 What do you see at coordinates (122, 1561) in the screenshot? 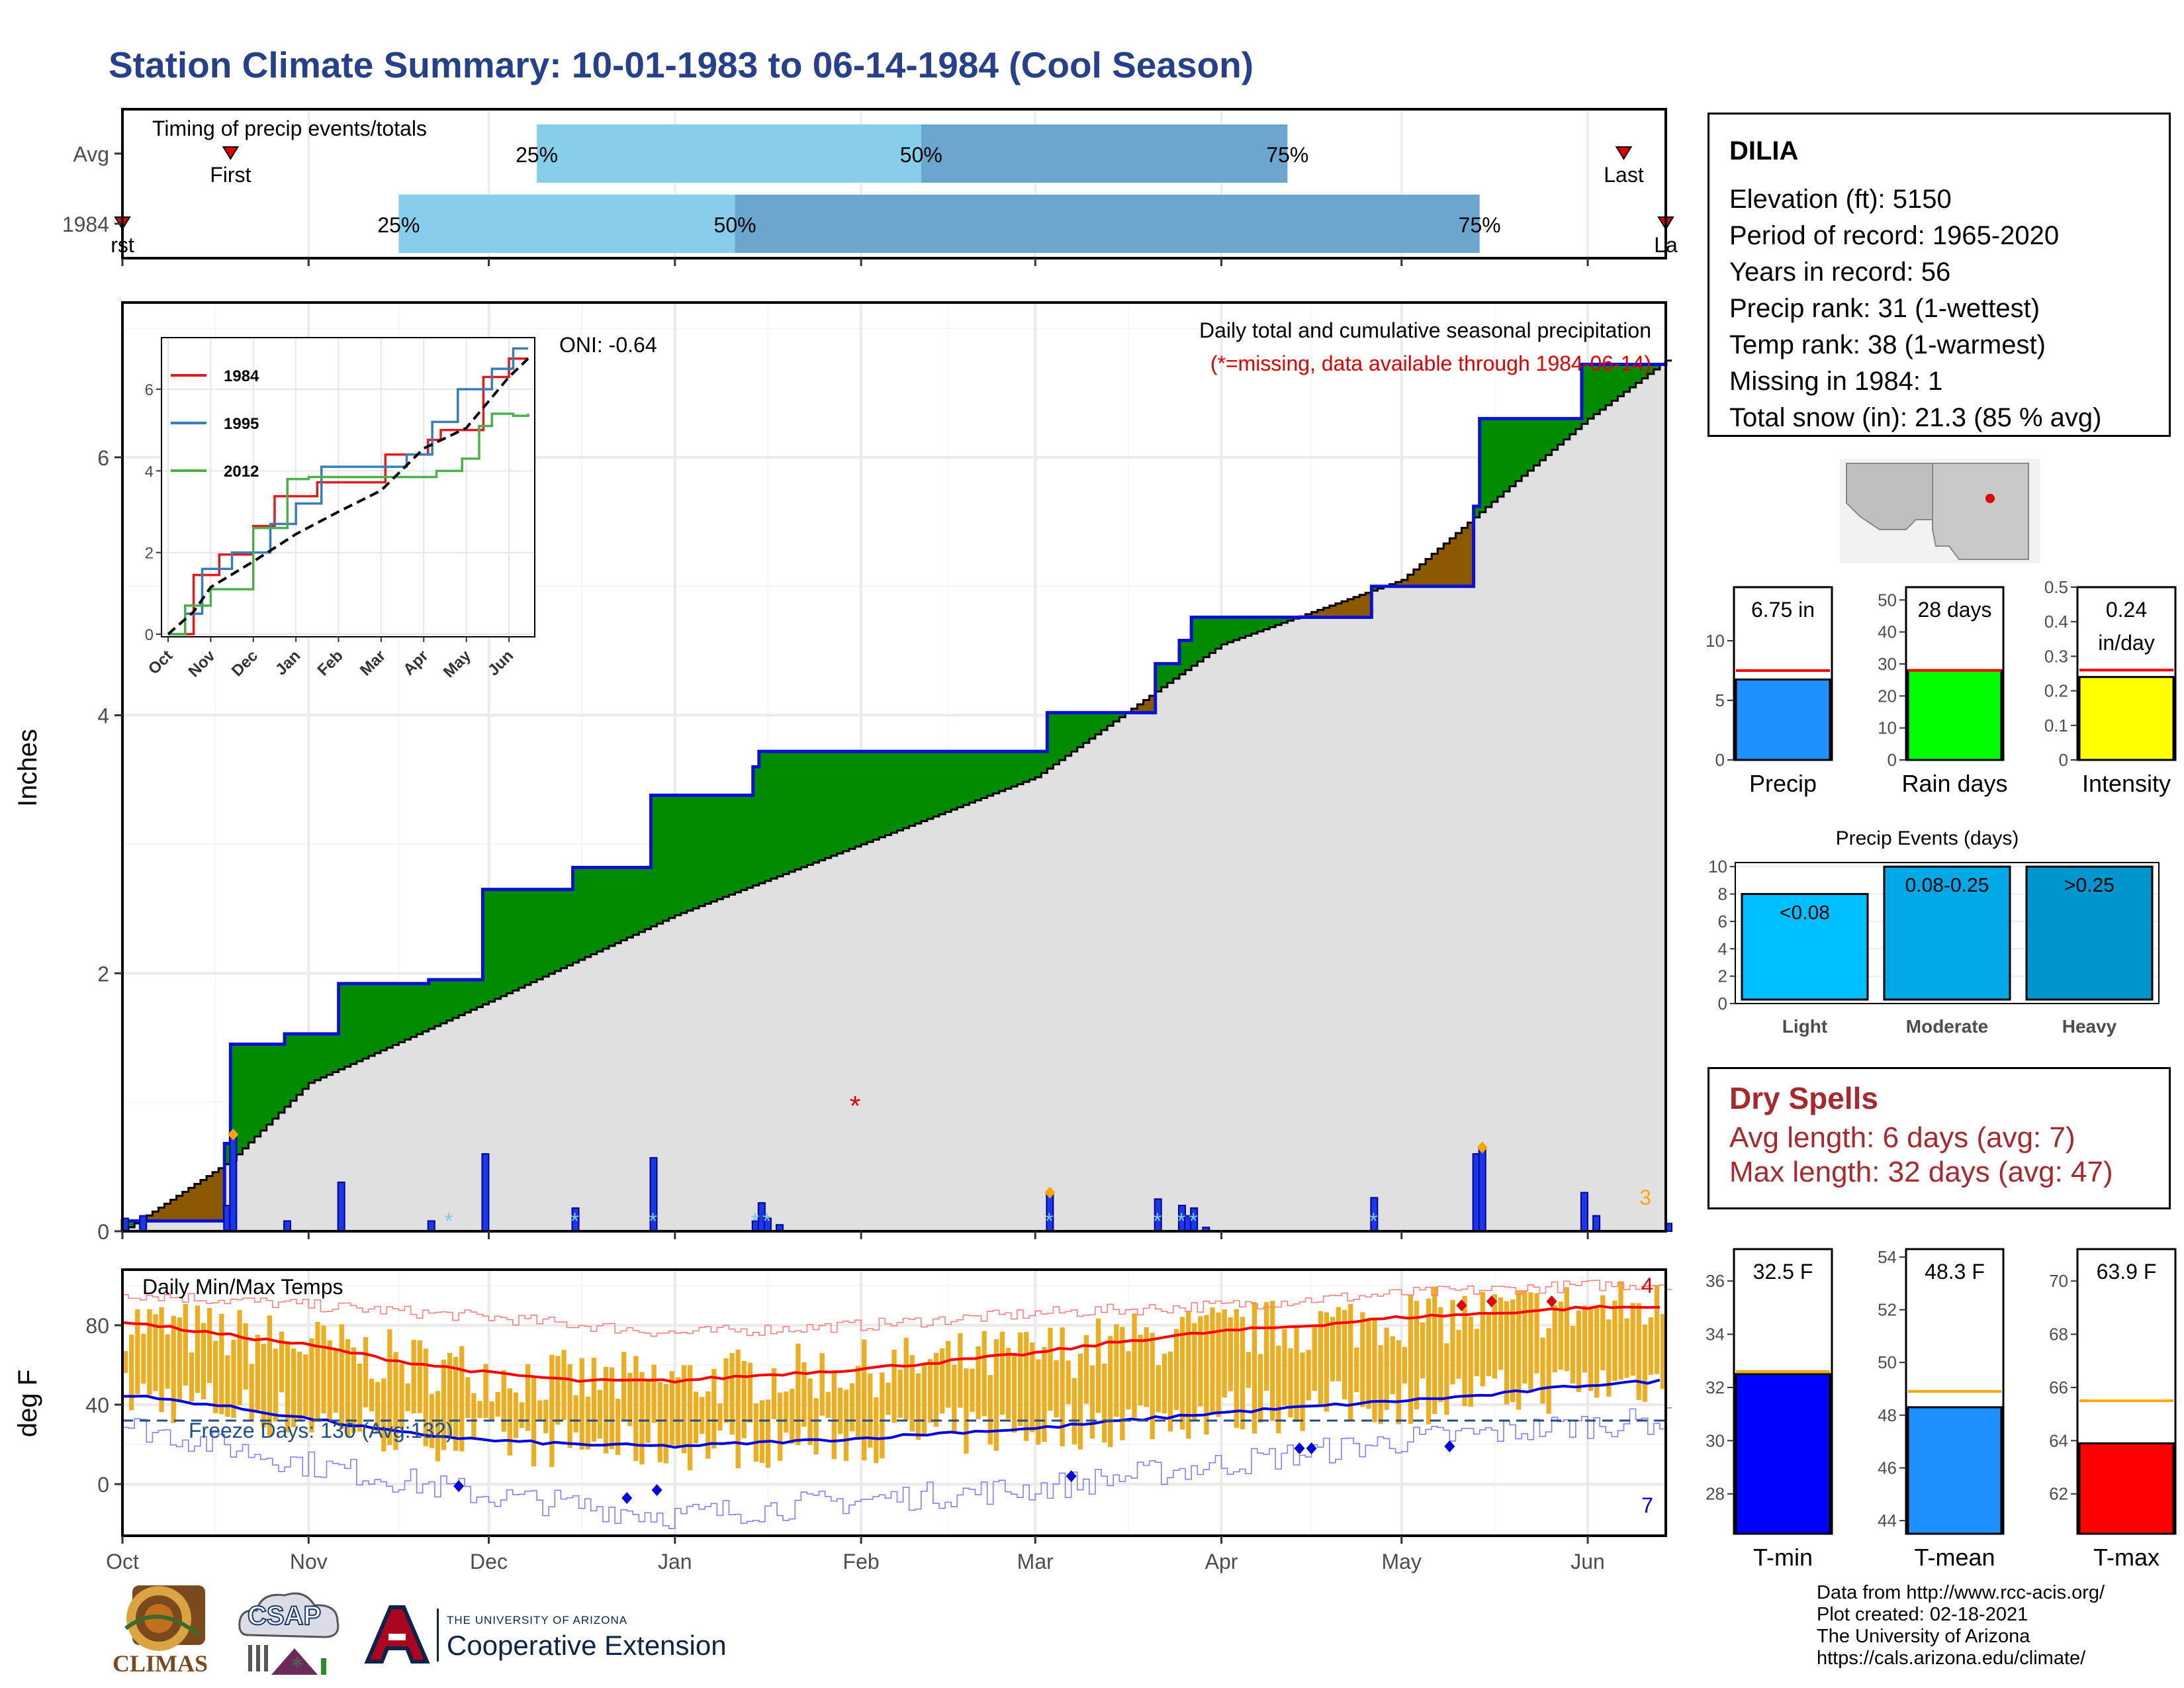
I see `temp-x-tick-label: Oct` at bounding box center [122, 1561].